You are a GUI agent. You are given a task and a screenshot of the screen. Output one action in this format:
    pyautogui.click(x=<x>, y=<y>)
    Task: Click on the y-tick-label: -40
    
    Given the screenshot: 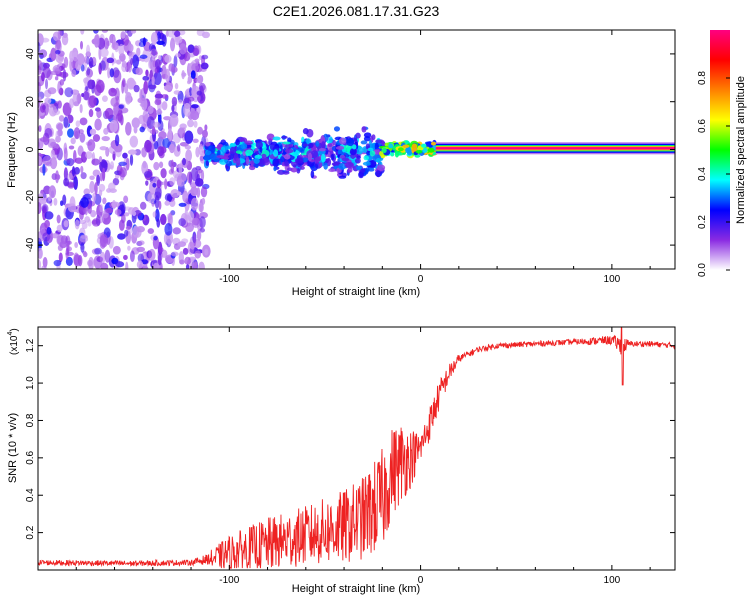 What is the action you would take?
    pyautogui.click(x=30, y=244)
    